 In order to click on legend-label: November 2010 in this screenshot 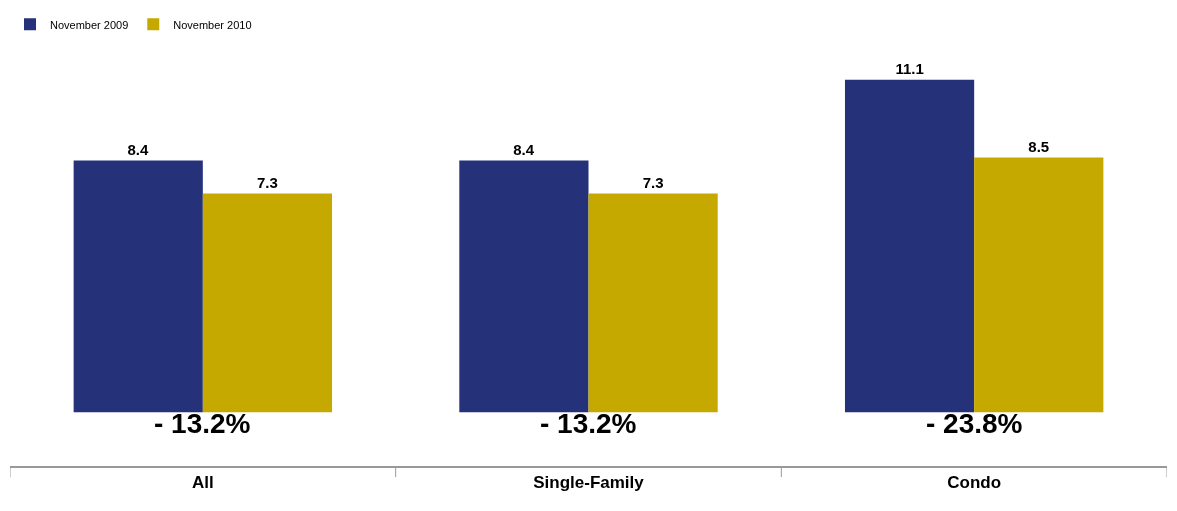, I will do `click(212, 24)`.